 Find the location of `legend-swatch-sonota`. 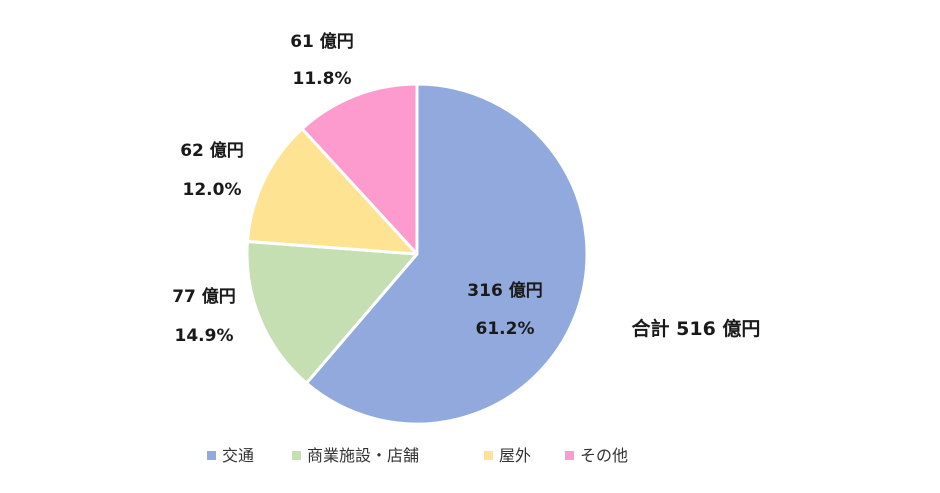

legend-swatch-sonota is located at coordinates (569, 455).